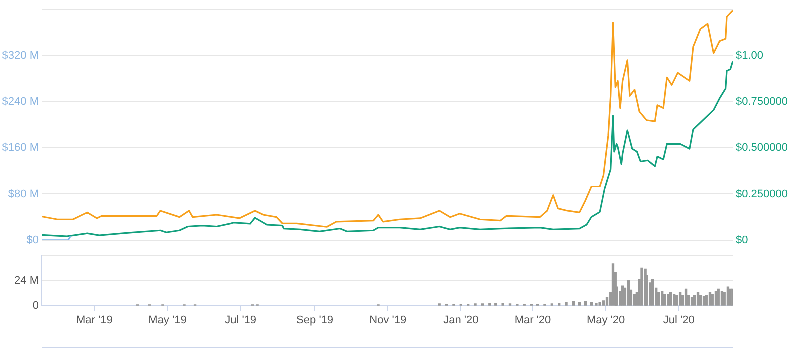 The height and width of the screenshot is (350, 800). Describe the element at coordinates (20, 56) in the screenshot. I see `y-tick-label: $320 M` at that location.